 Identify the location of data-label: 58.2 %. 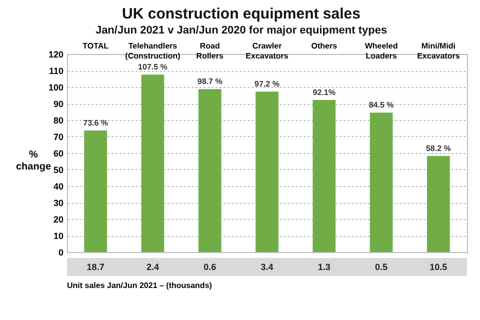
(438, 148).